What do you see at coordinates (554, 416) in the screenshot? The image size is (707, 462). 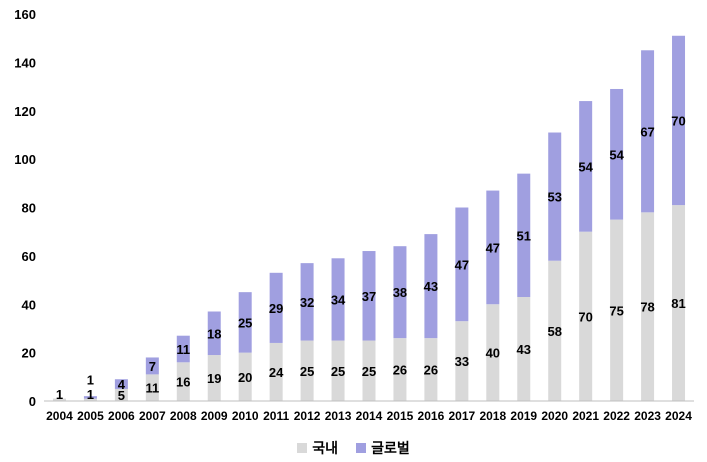 I see `x-tick-label: 2020` at bounding box center [554, 416].